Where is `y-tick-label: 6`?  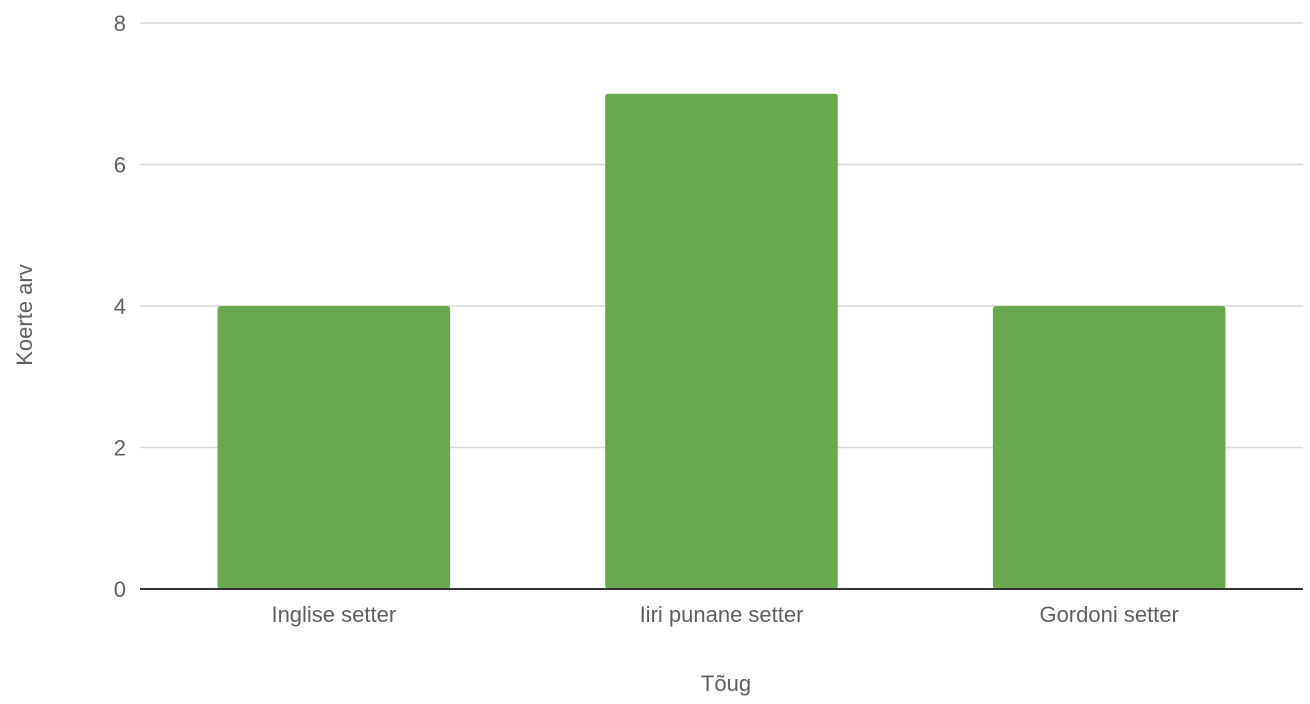
y-tick-label: 6 is located at coordinates (120, 165).